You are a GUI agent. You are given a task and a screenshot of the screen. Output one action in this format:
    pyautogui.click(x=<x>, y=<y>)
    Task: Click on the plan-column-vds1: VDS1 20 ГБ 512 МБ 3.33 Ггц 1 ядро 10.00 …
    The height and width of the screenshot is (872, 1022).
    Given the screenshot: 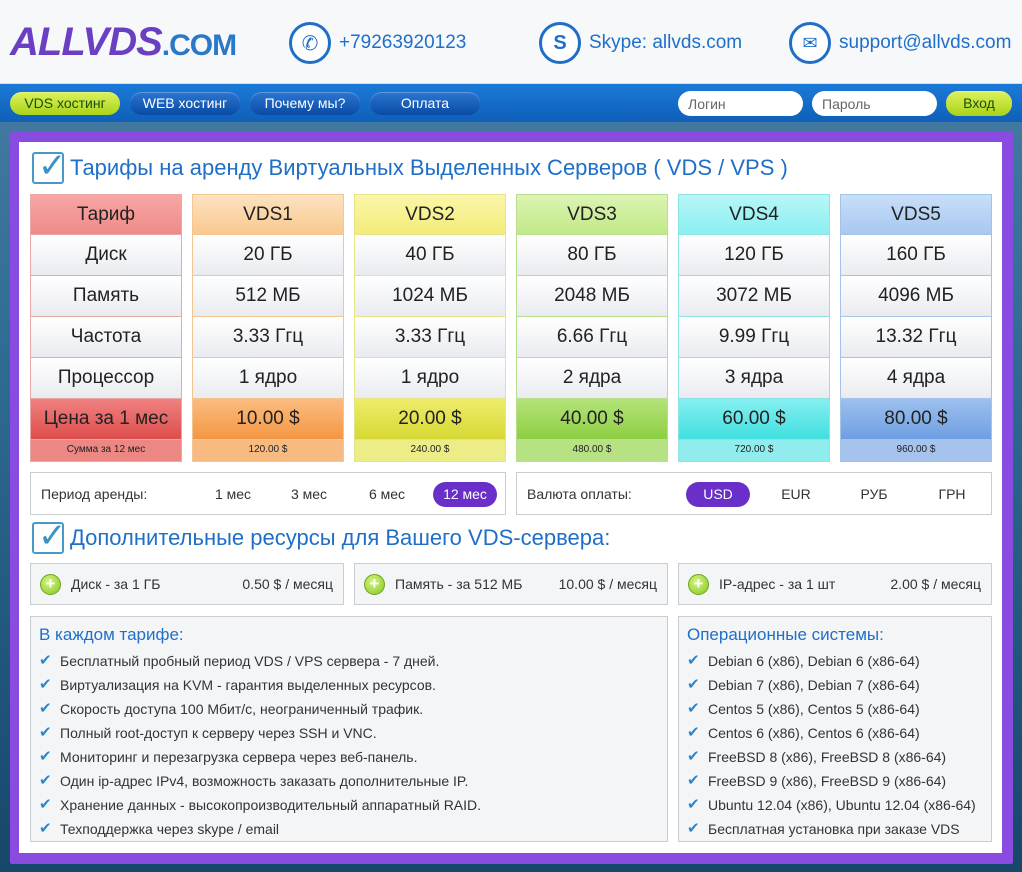 What is the action you would take?
    pyautogui.click(x=268, y=328)
    